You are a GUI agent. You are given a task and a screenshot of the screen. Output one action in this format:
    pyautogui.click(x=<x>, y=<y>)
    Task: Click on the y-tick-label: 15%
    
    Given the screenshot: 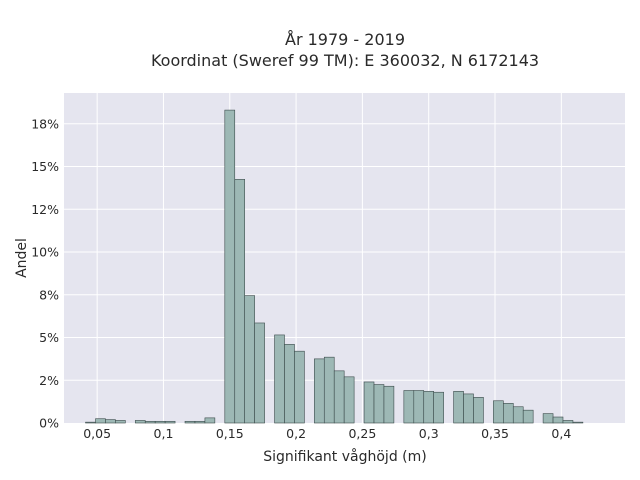 What is the action you would take?
    pyautogui.click(x=45, y=166)
    